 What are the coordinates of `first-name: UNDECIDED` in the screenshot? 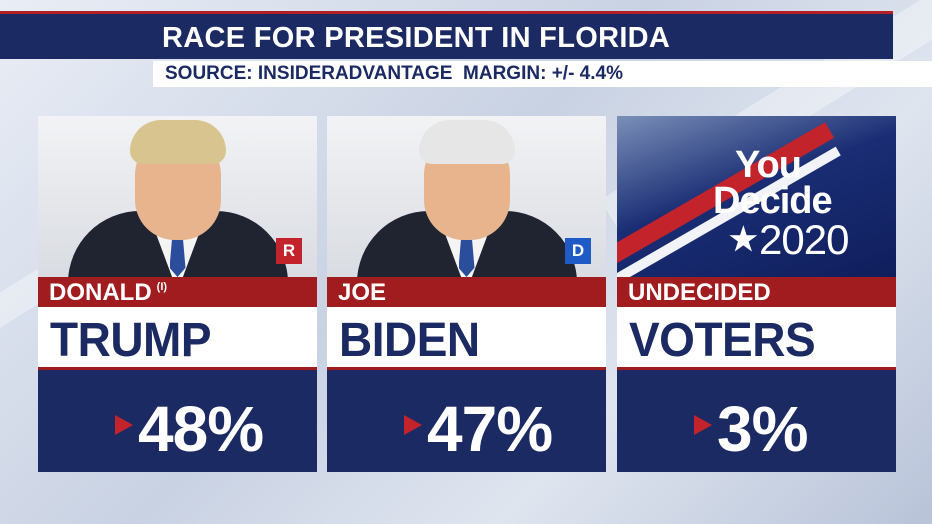 It's located at (699, 292).